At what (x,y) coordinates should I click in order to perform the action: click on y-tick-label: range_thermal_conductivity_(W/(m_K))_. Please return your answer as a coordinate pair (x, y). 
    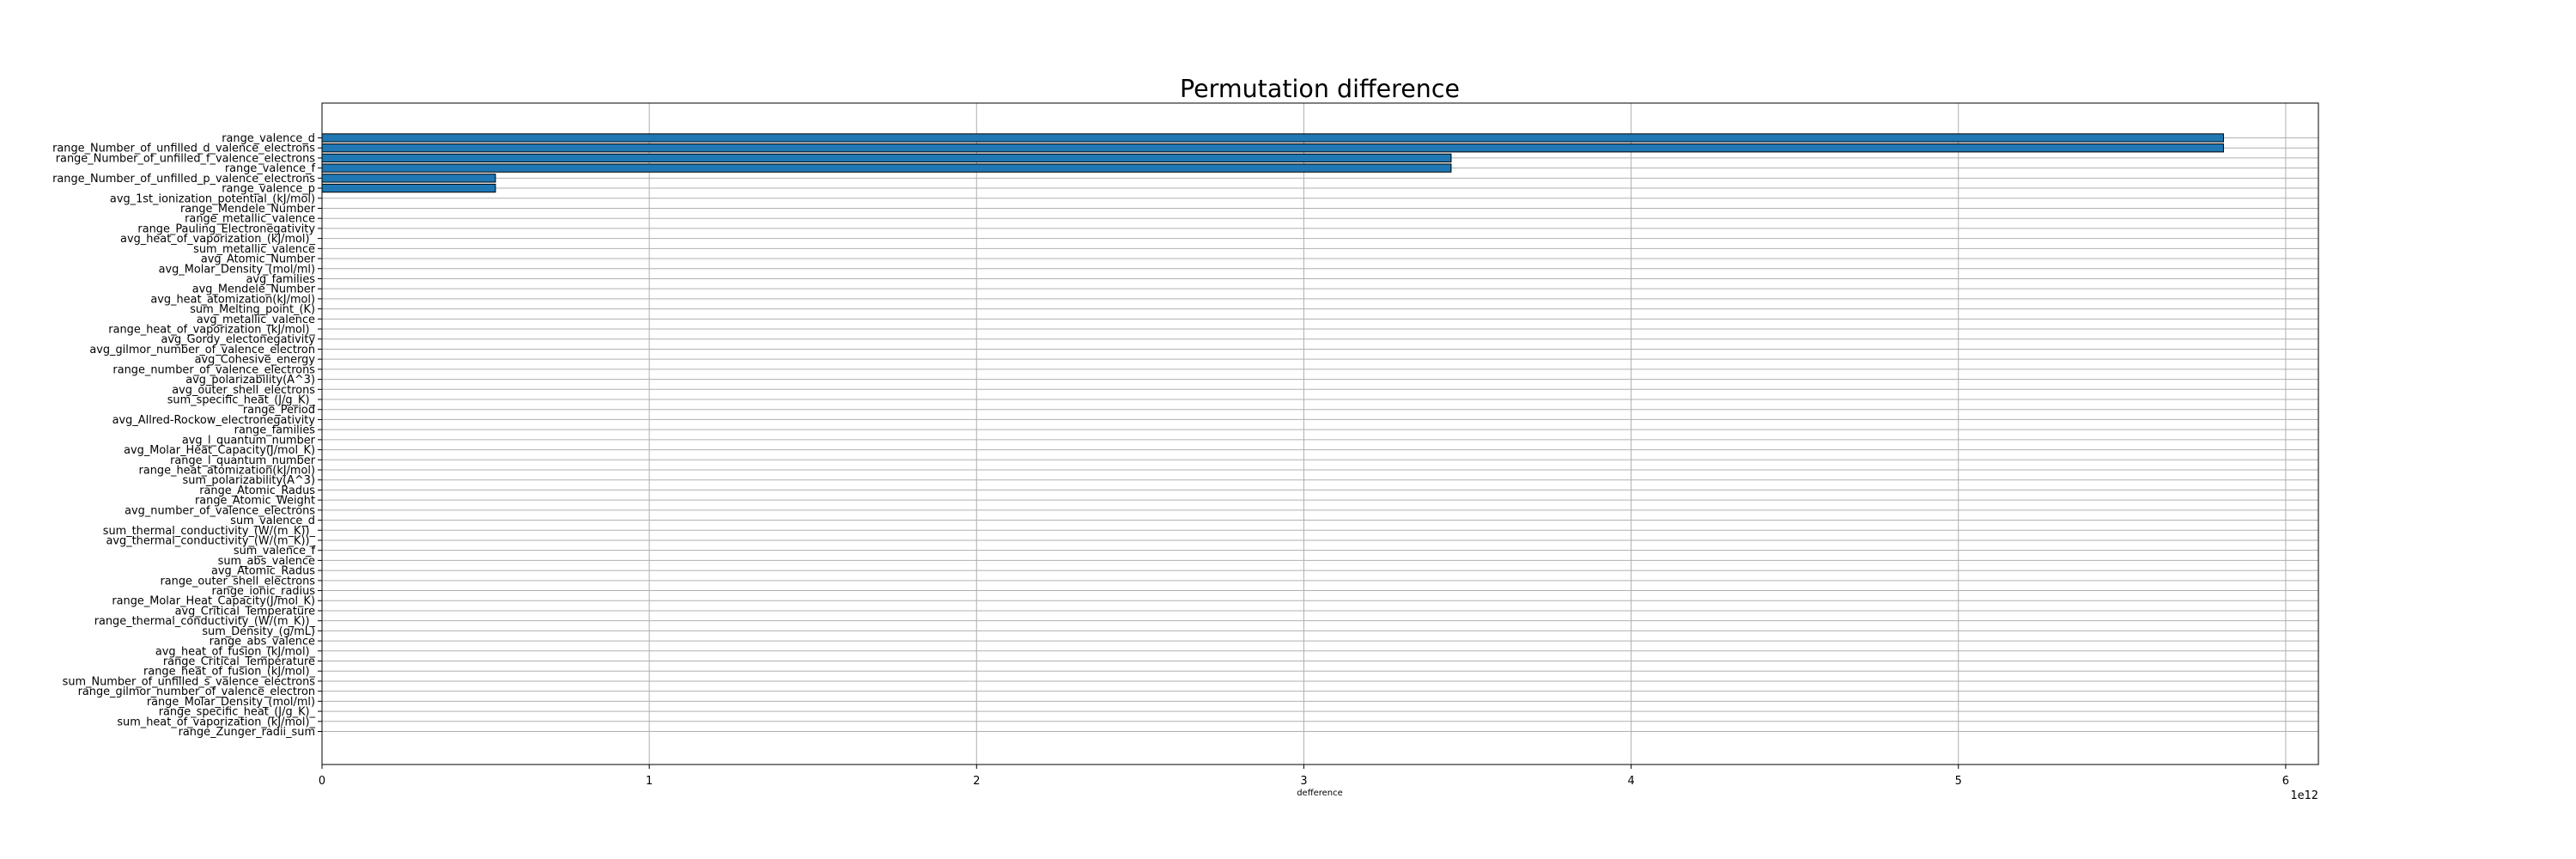
    Looking at the image, I should click on (205, 621).